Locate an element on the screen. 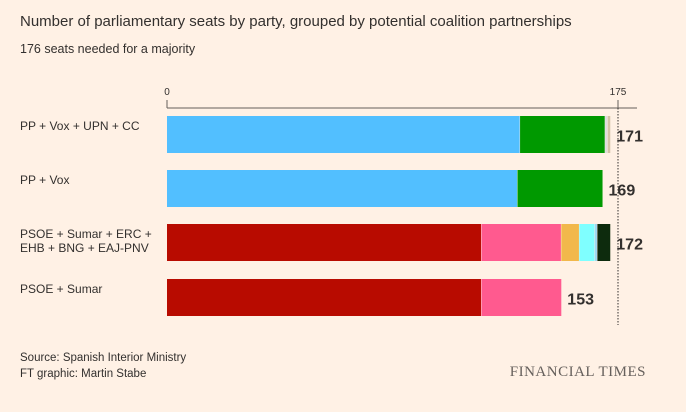  source-note: Source: Spanish Interior Ministry is located at coordinates (103, 358).